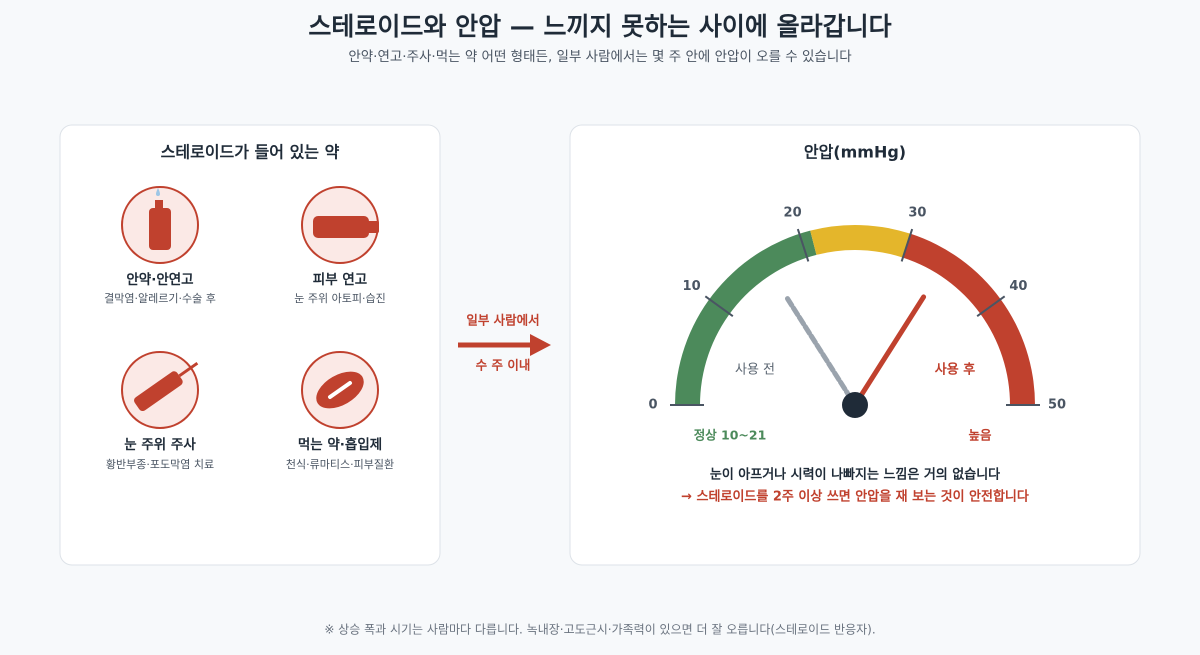 The height and width of the screenshot is (655, 1200). Describe the element at coordinates (855, 497) in the screenshot. I see `warning: → 스테로이드를 2주 이상 쓰면 안압을 재 보는 것이 안전합니다` at that location.